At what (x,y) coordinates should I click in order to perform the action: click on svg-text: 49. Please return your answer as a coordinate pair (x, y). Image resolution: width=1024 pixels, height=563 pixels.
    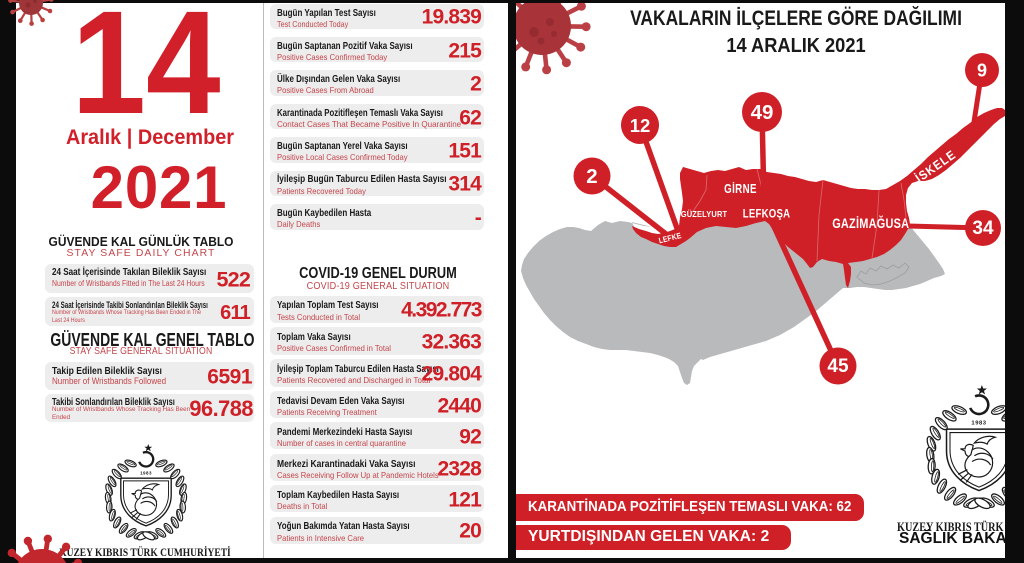
    Looking at the image, I should click on (762, 112).